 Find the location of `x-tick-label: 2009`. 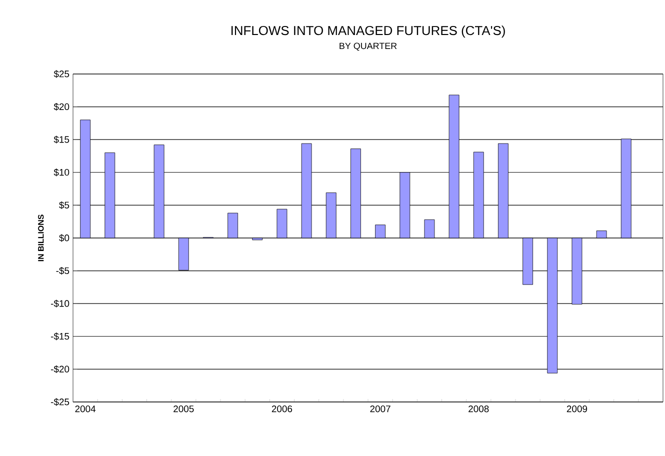

x-tick-label: 2009 is located at coordinates (577, 409).